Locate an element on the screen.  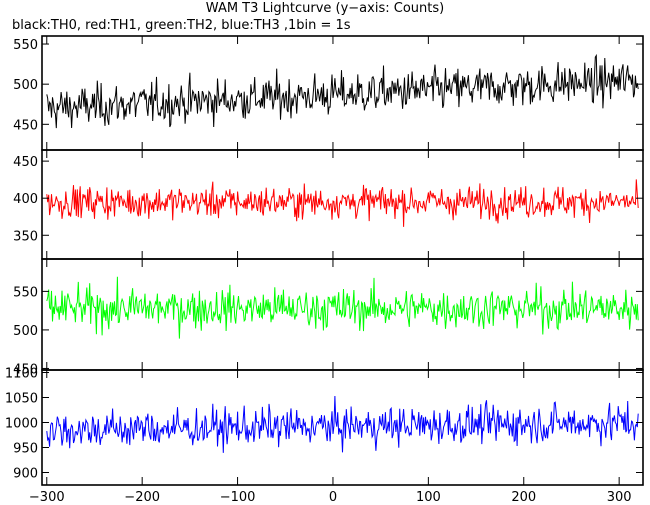
series-line-th3 is located at coordinates (342, 424).